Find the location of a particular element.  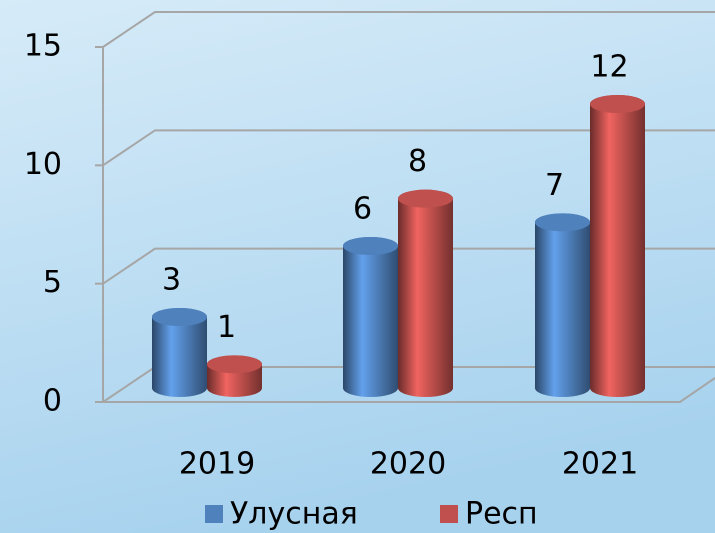

y-tick-label: 15 is located at coordinates (43, 46).